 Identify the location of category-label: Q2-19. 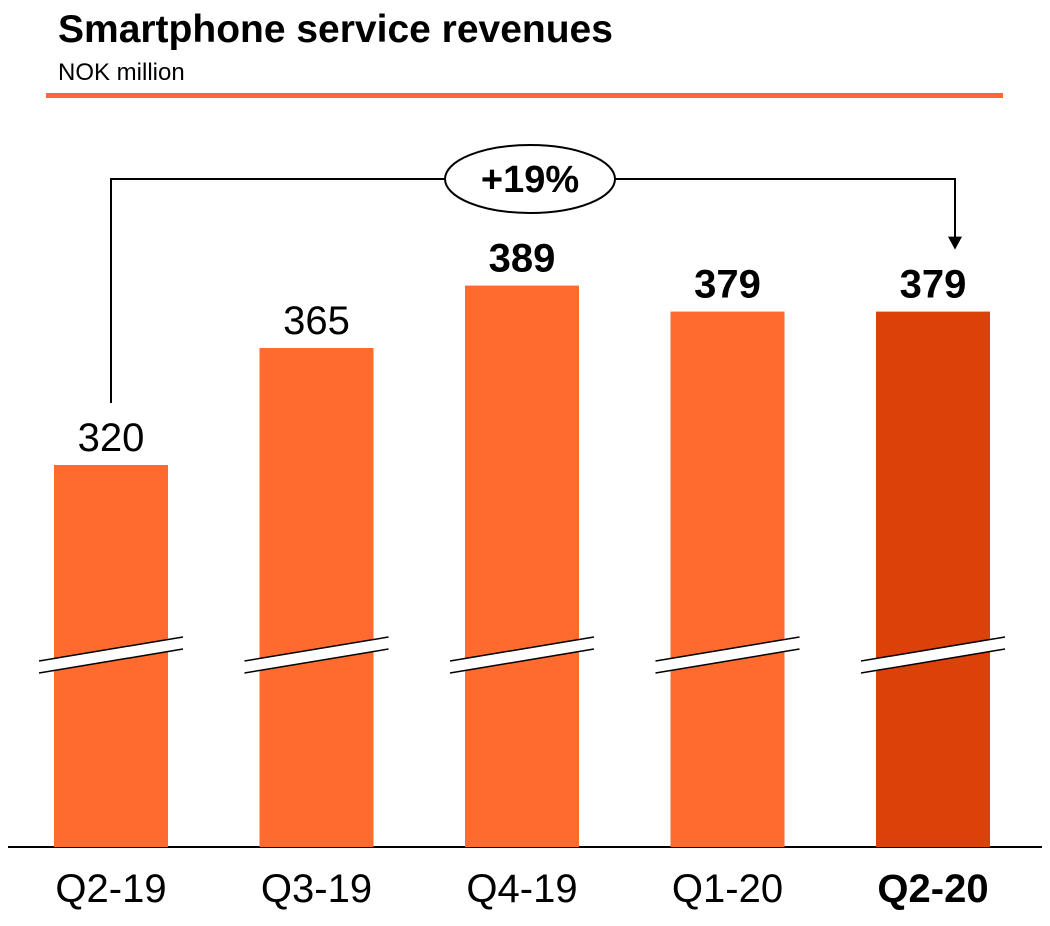
(110, 889).